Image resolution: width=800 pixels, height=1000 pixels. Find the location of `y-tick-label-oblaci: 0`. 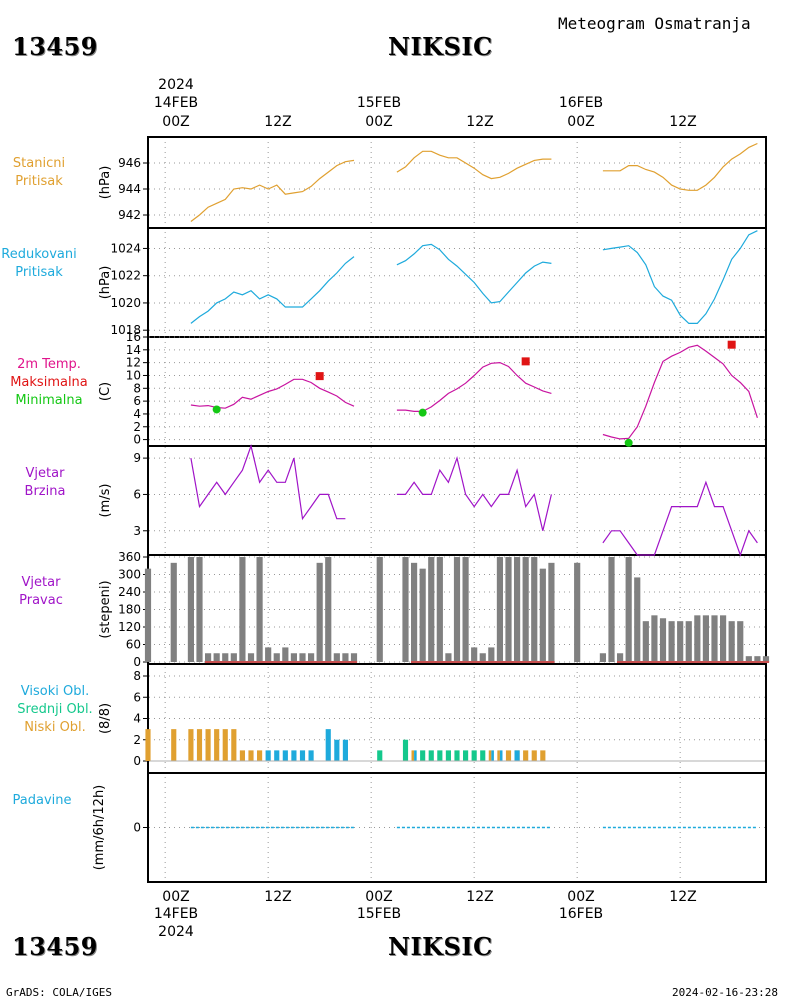

y-tick-label-oblaci: 0 is located at coordinates (137, 761).